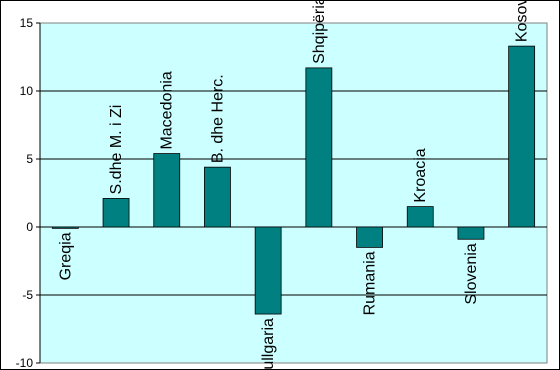 The height and width of the screenshot is (370, 560). I want to click on category-label: Rumania, so click(370, 283).